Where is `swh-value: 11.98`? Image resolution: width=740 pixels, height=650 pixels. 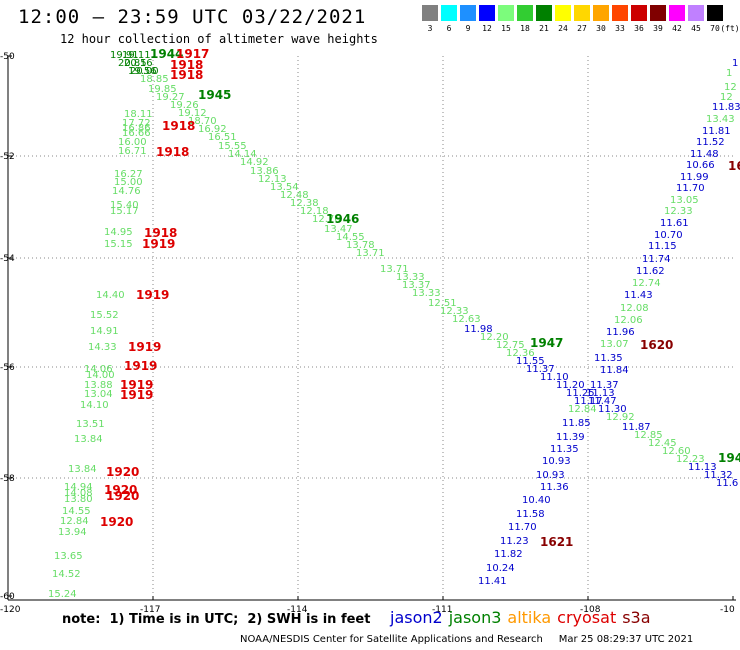
swh-value: 11.98 is located at coordinates (478, 329).